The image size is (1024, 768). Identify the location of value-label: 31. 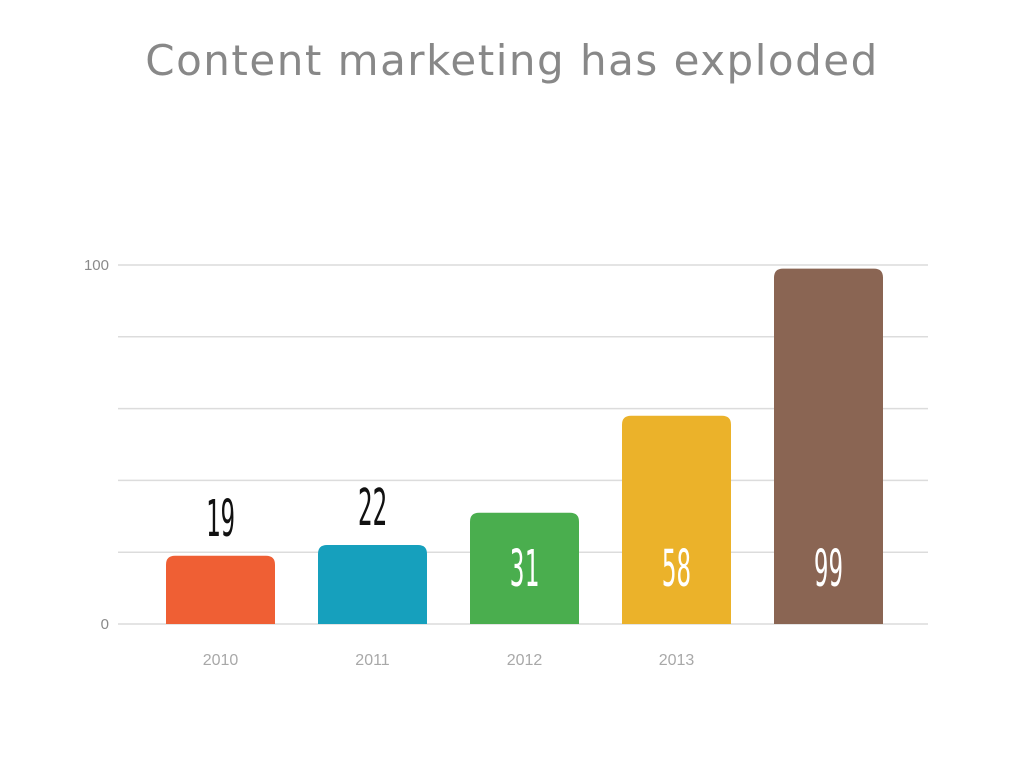
(524, 569).